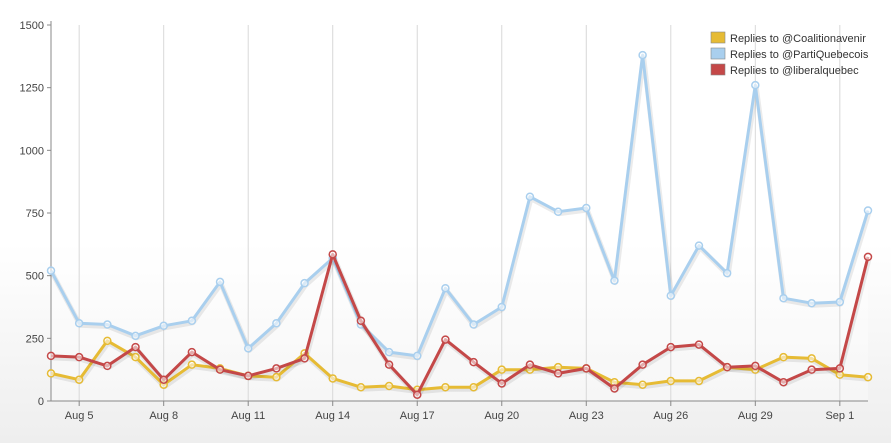 This screenshot has width=891, height=443. Describe the element at coordinates (798, 39) in the screenshot. I see `legend-label: Replies to @Coalitionavenir` at that location.